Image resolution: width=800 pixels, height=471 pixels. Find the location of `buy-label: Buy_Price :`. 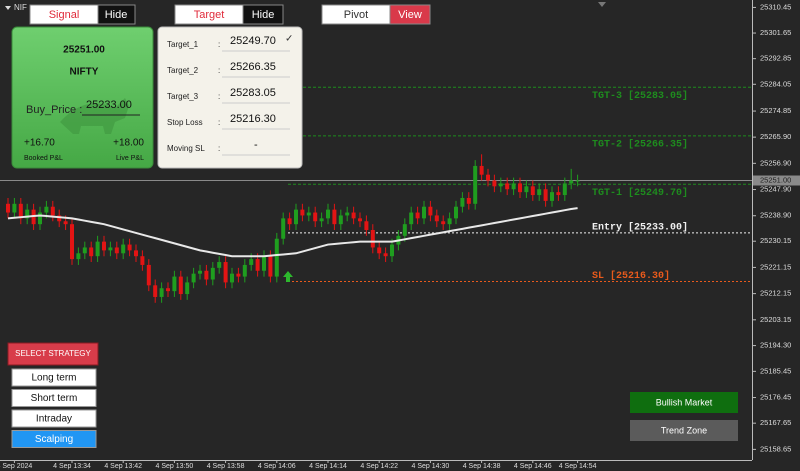

buy-label: Buy_Price : is located at coordinates (54, 110).